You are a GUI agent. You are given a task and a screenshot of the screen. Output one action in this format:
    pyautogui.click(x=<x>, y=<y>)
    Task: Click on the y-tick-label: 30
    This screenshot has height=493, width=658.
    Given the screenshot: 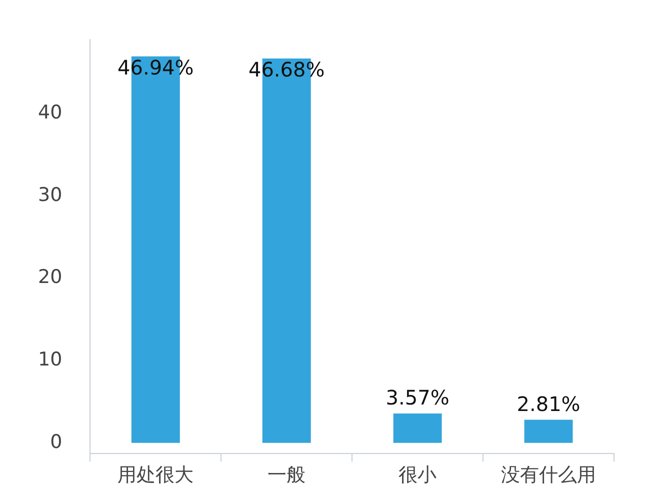 What is the action you would take?
    pyautogui.click(x=50, y=195)
    